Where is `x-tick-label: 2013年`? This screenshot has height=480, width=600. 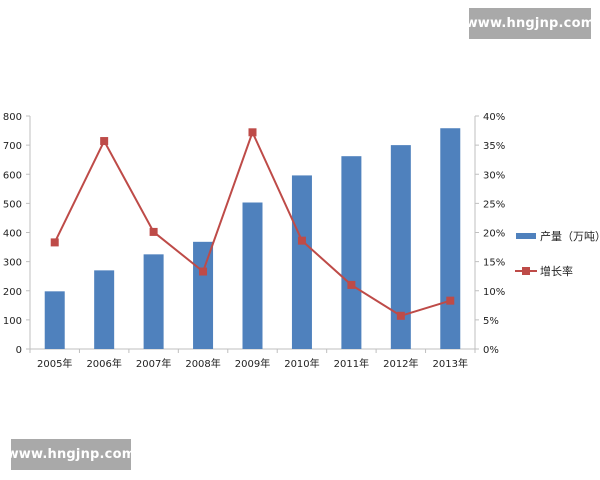
x-tick-label: 2013年 is located at coordinates (450, 363).